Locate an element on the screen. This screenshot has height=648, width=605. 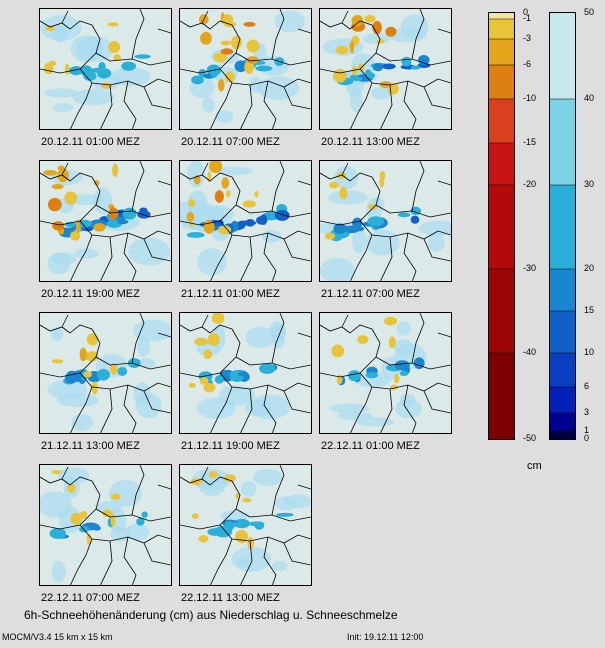
colorbar-tick-label: -20 is located at coordinates (530, 184).